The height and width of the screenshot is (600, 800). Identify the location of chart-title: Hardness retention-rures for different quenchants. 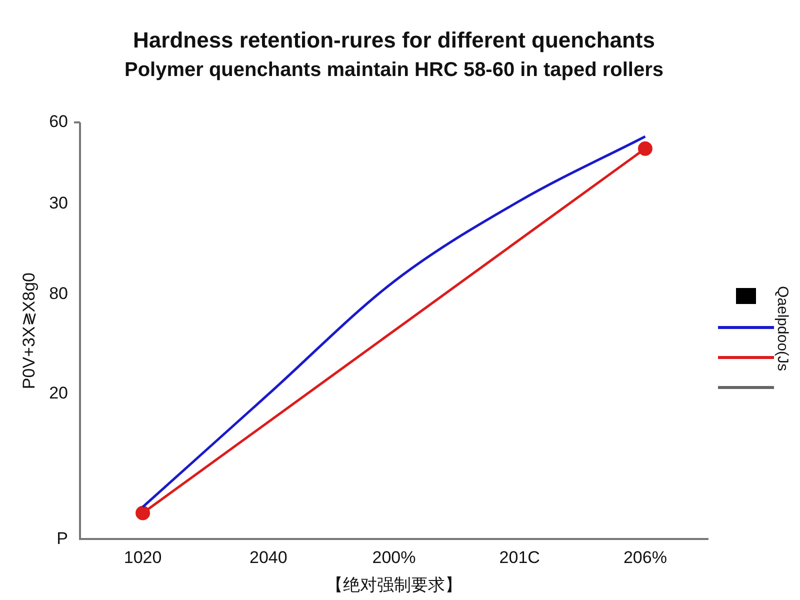
(394, 39).